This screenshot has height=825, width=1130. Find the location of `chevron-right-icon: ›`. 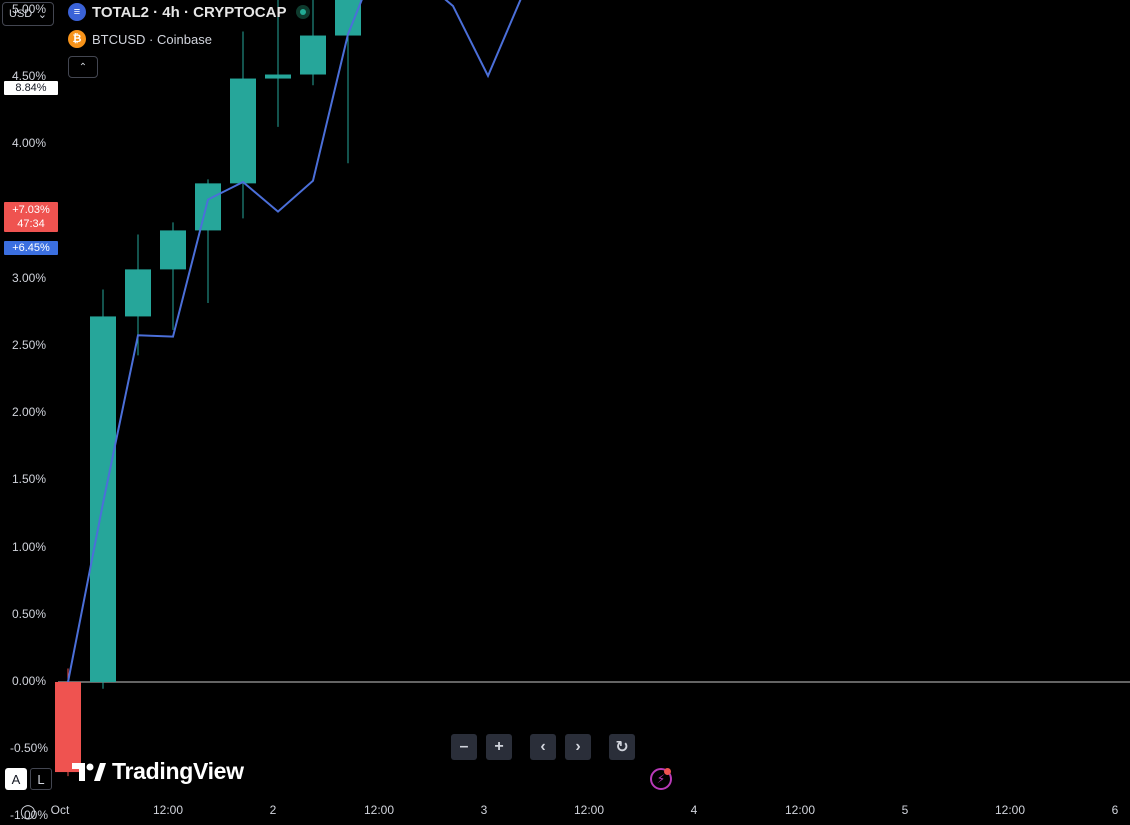

chevron-right-icon: › is located at coordinates (578, 746).